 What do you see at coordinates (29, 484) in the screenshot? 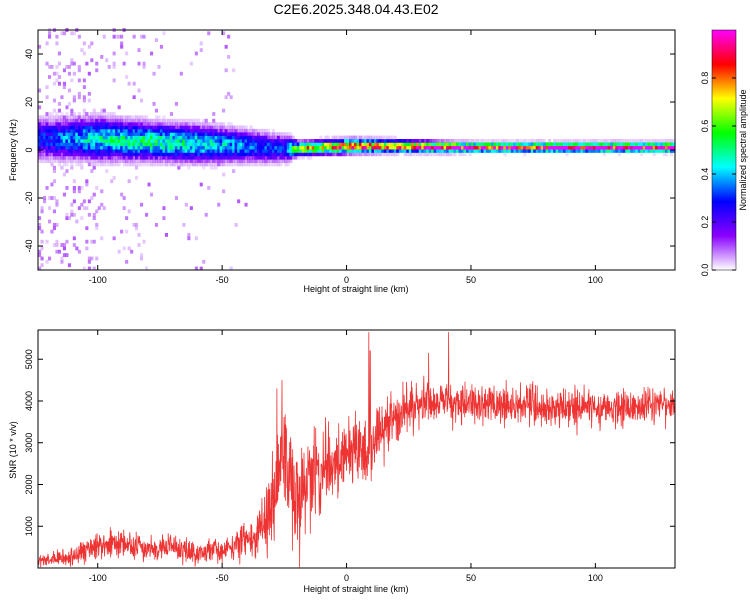
I see `snr-y-tick-label: 2000` at bounding box center [29, 484].